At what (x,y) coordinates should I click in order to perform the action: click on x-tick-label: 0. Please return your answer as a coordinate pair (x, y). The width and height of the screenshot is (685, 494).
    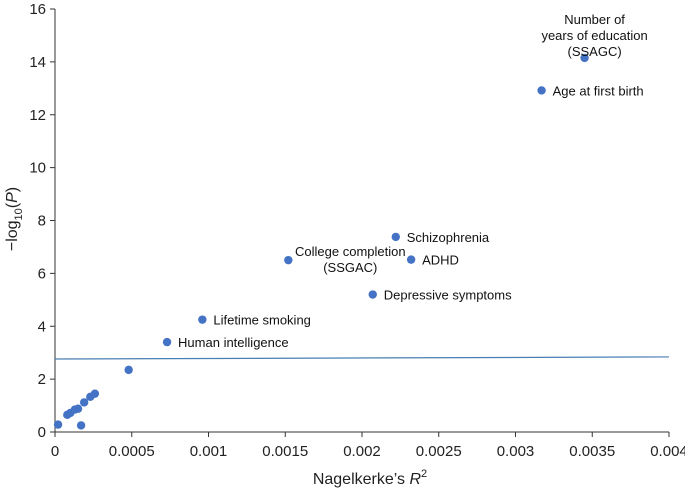
    Looking at the image, I should click on (55, 451).